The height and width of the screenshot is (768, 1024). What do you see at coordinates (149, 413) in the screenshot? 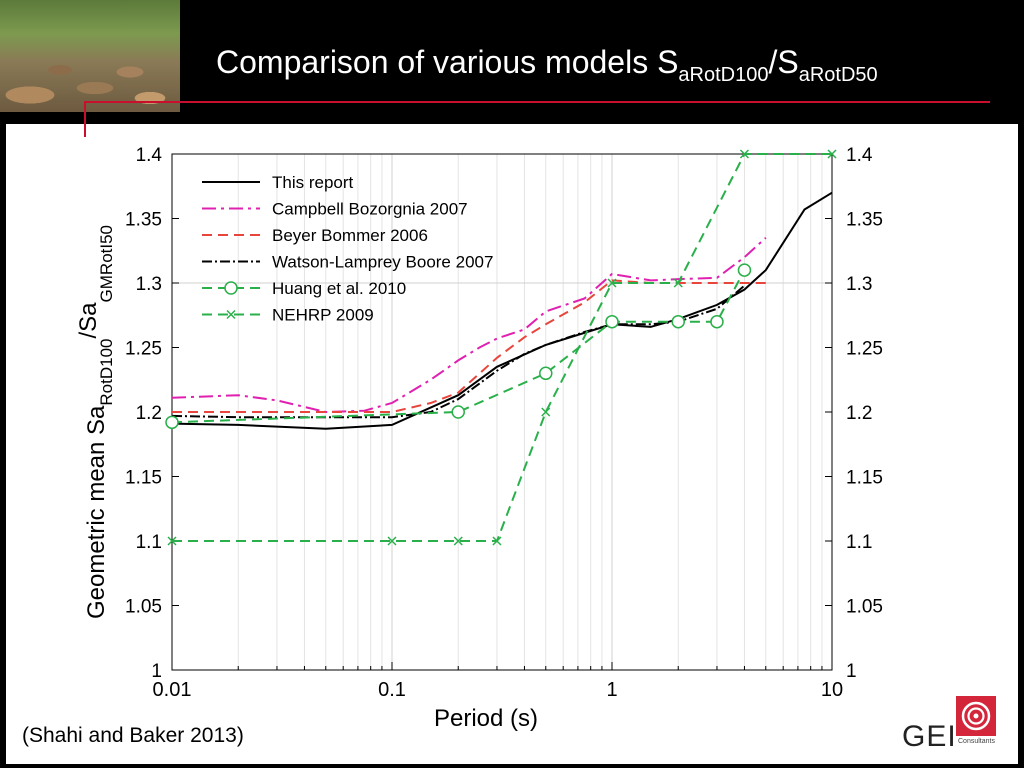
I see `y-tick-label: 1.2` at bounding box center [149, 413].